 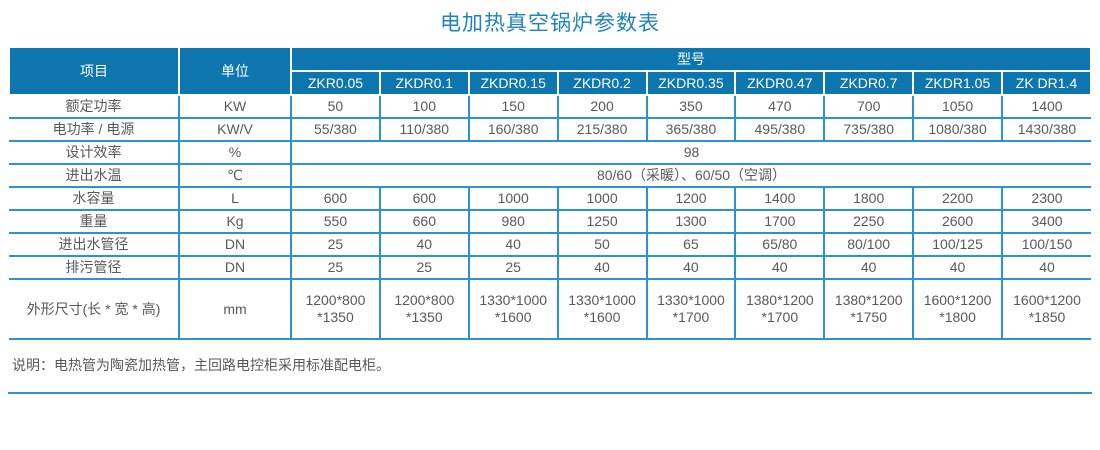 I want to click on value-cell: 110/380, so click(x=424, y=129).